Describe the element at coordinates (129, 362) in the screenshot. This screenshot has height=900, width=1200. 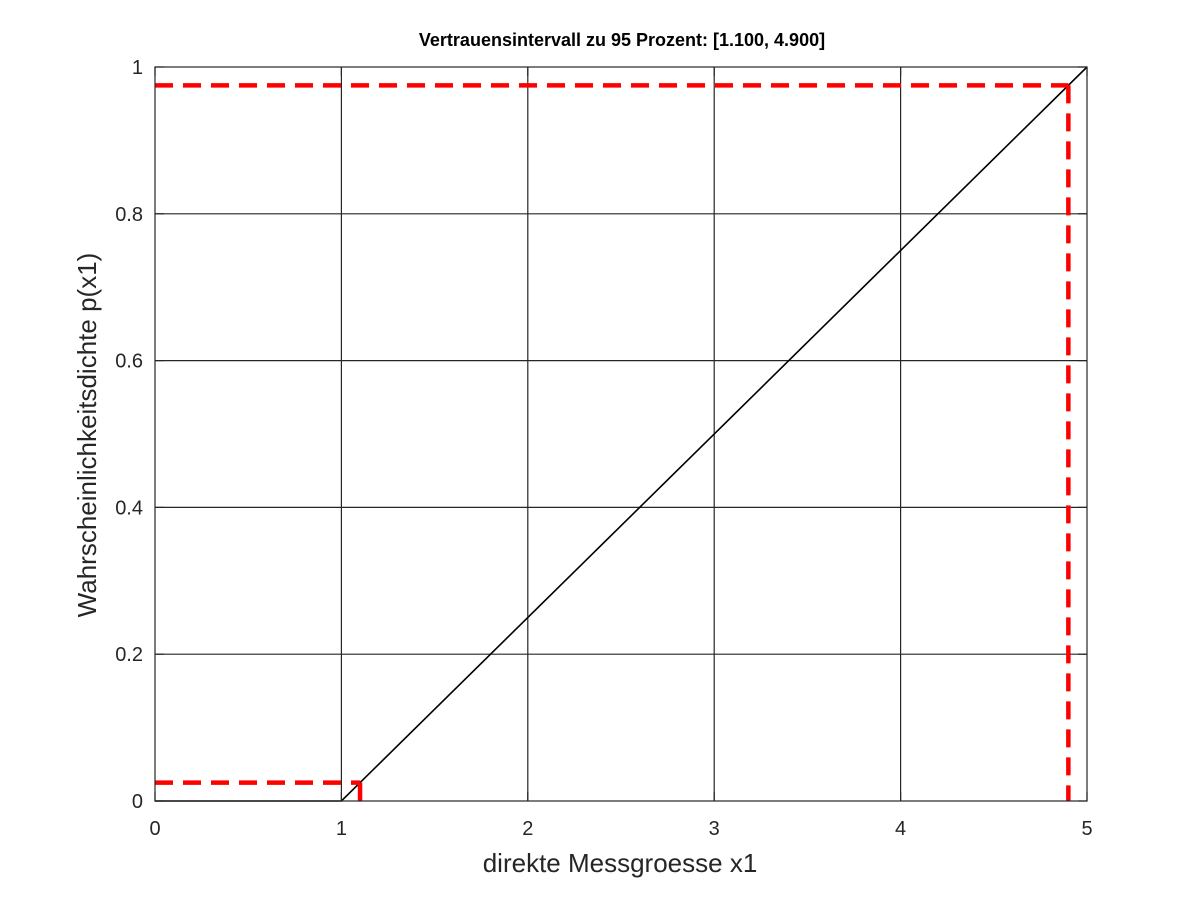
I see `y-tick-label-3: 0.6` at that location.